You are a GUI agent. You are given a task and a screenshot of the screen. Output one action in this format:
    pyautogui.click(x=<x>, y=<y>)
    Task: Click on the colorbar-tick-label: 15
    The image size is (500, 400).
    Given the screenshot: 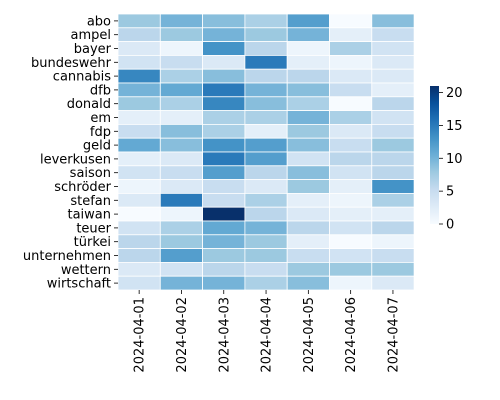 What is the action you would take?
    pyautogui.click(x=454, y=126)
    